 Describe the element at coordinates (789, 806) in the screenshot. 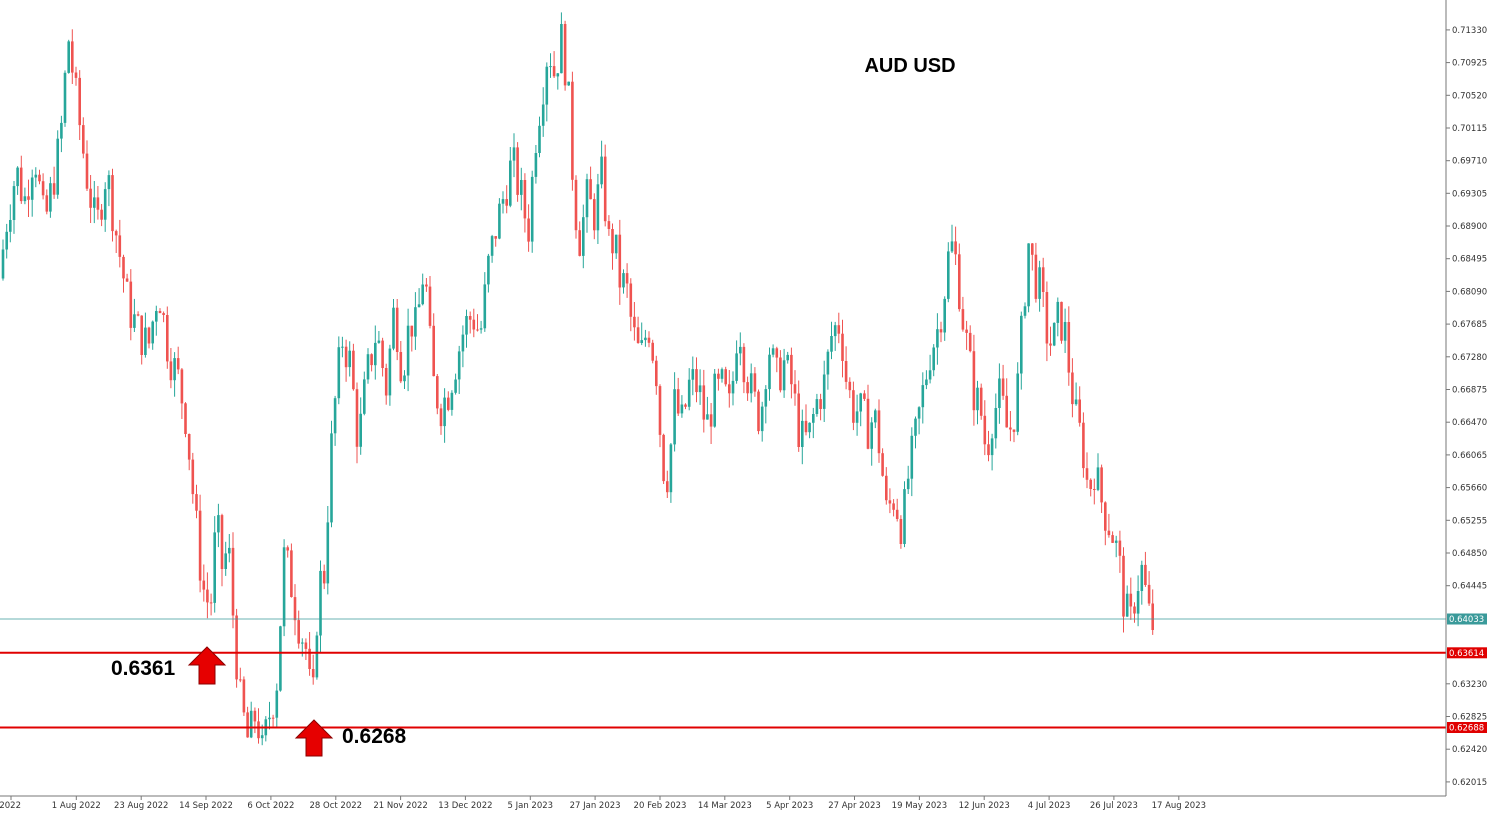

I see `x-tick-label: 5 Apr 2023` at that location.